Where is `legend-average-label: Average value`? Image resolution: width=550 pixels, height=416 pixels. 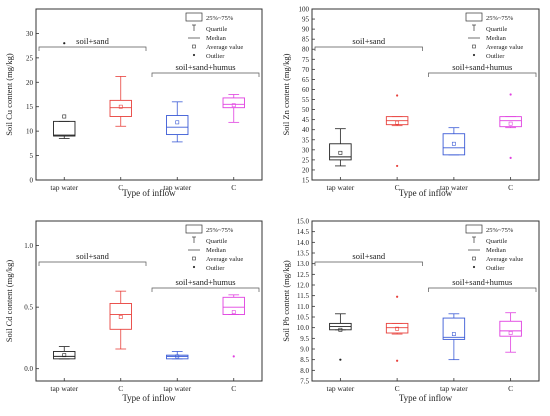 legend-average-label: Average value is located at coordinates (504, 47).